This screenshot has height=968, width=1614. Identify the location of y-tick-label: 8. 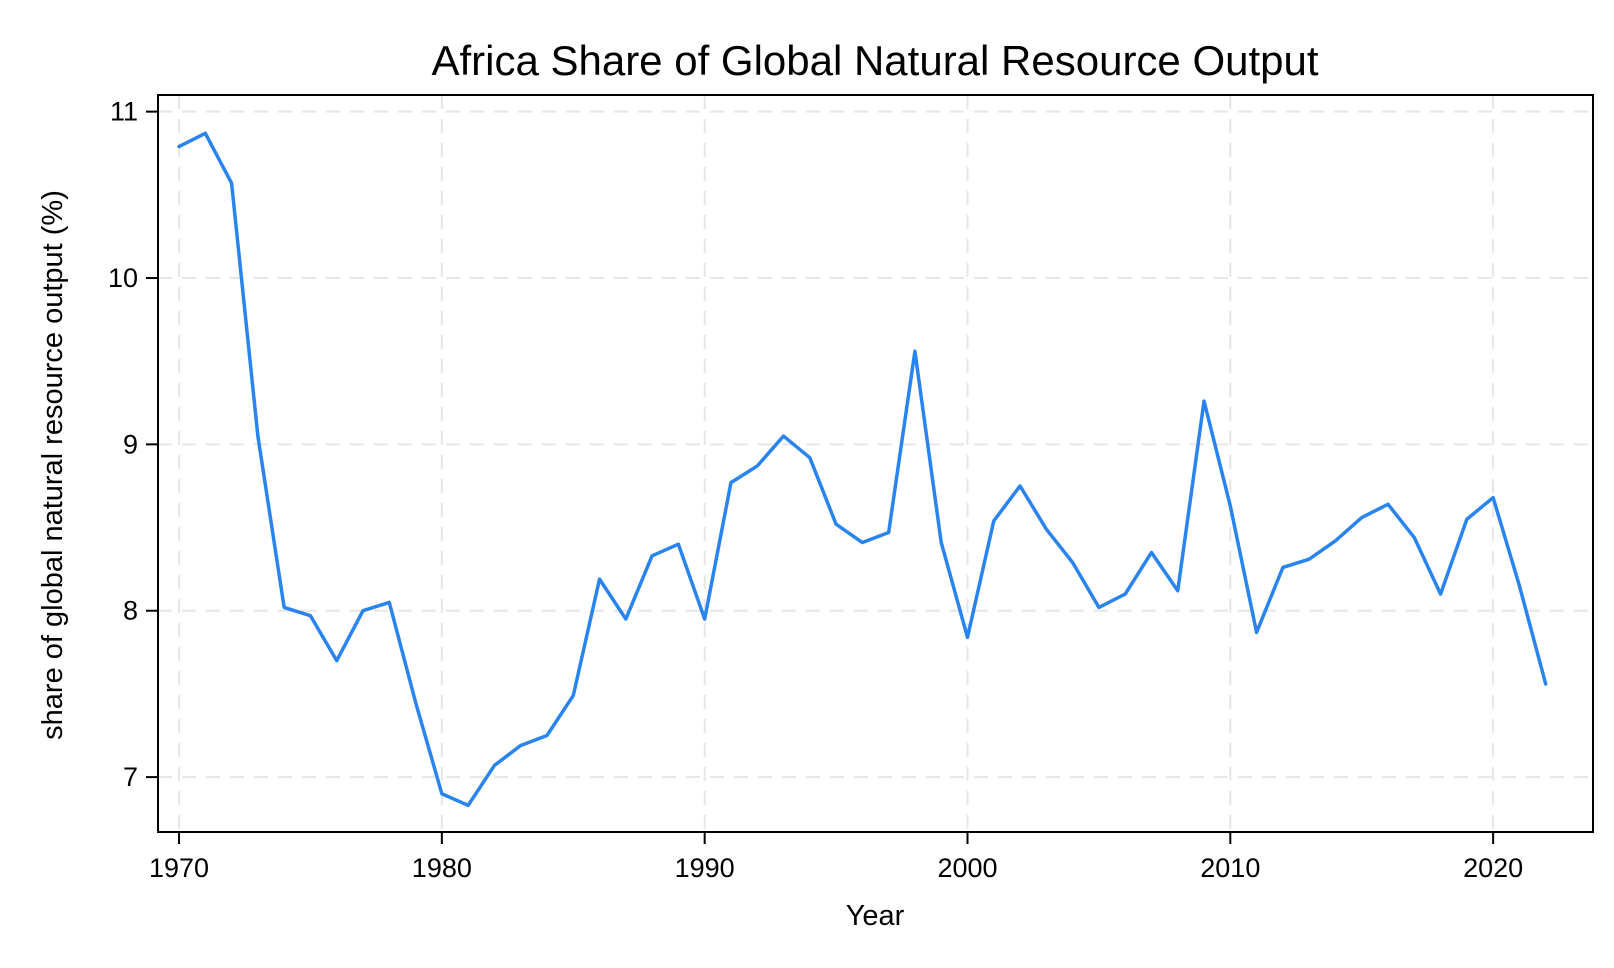
(130, 611).